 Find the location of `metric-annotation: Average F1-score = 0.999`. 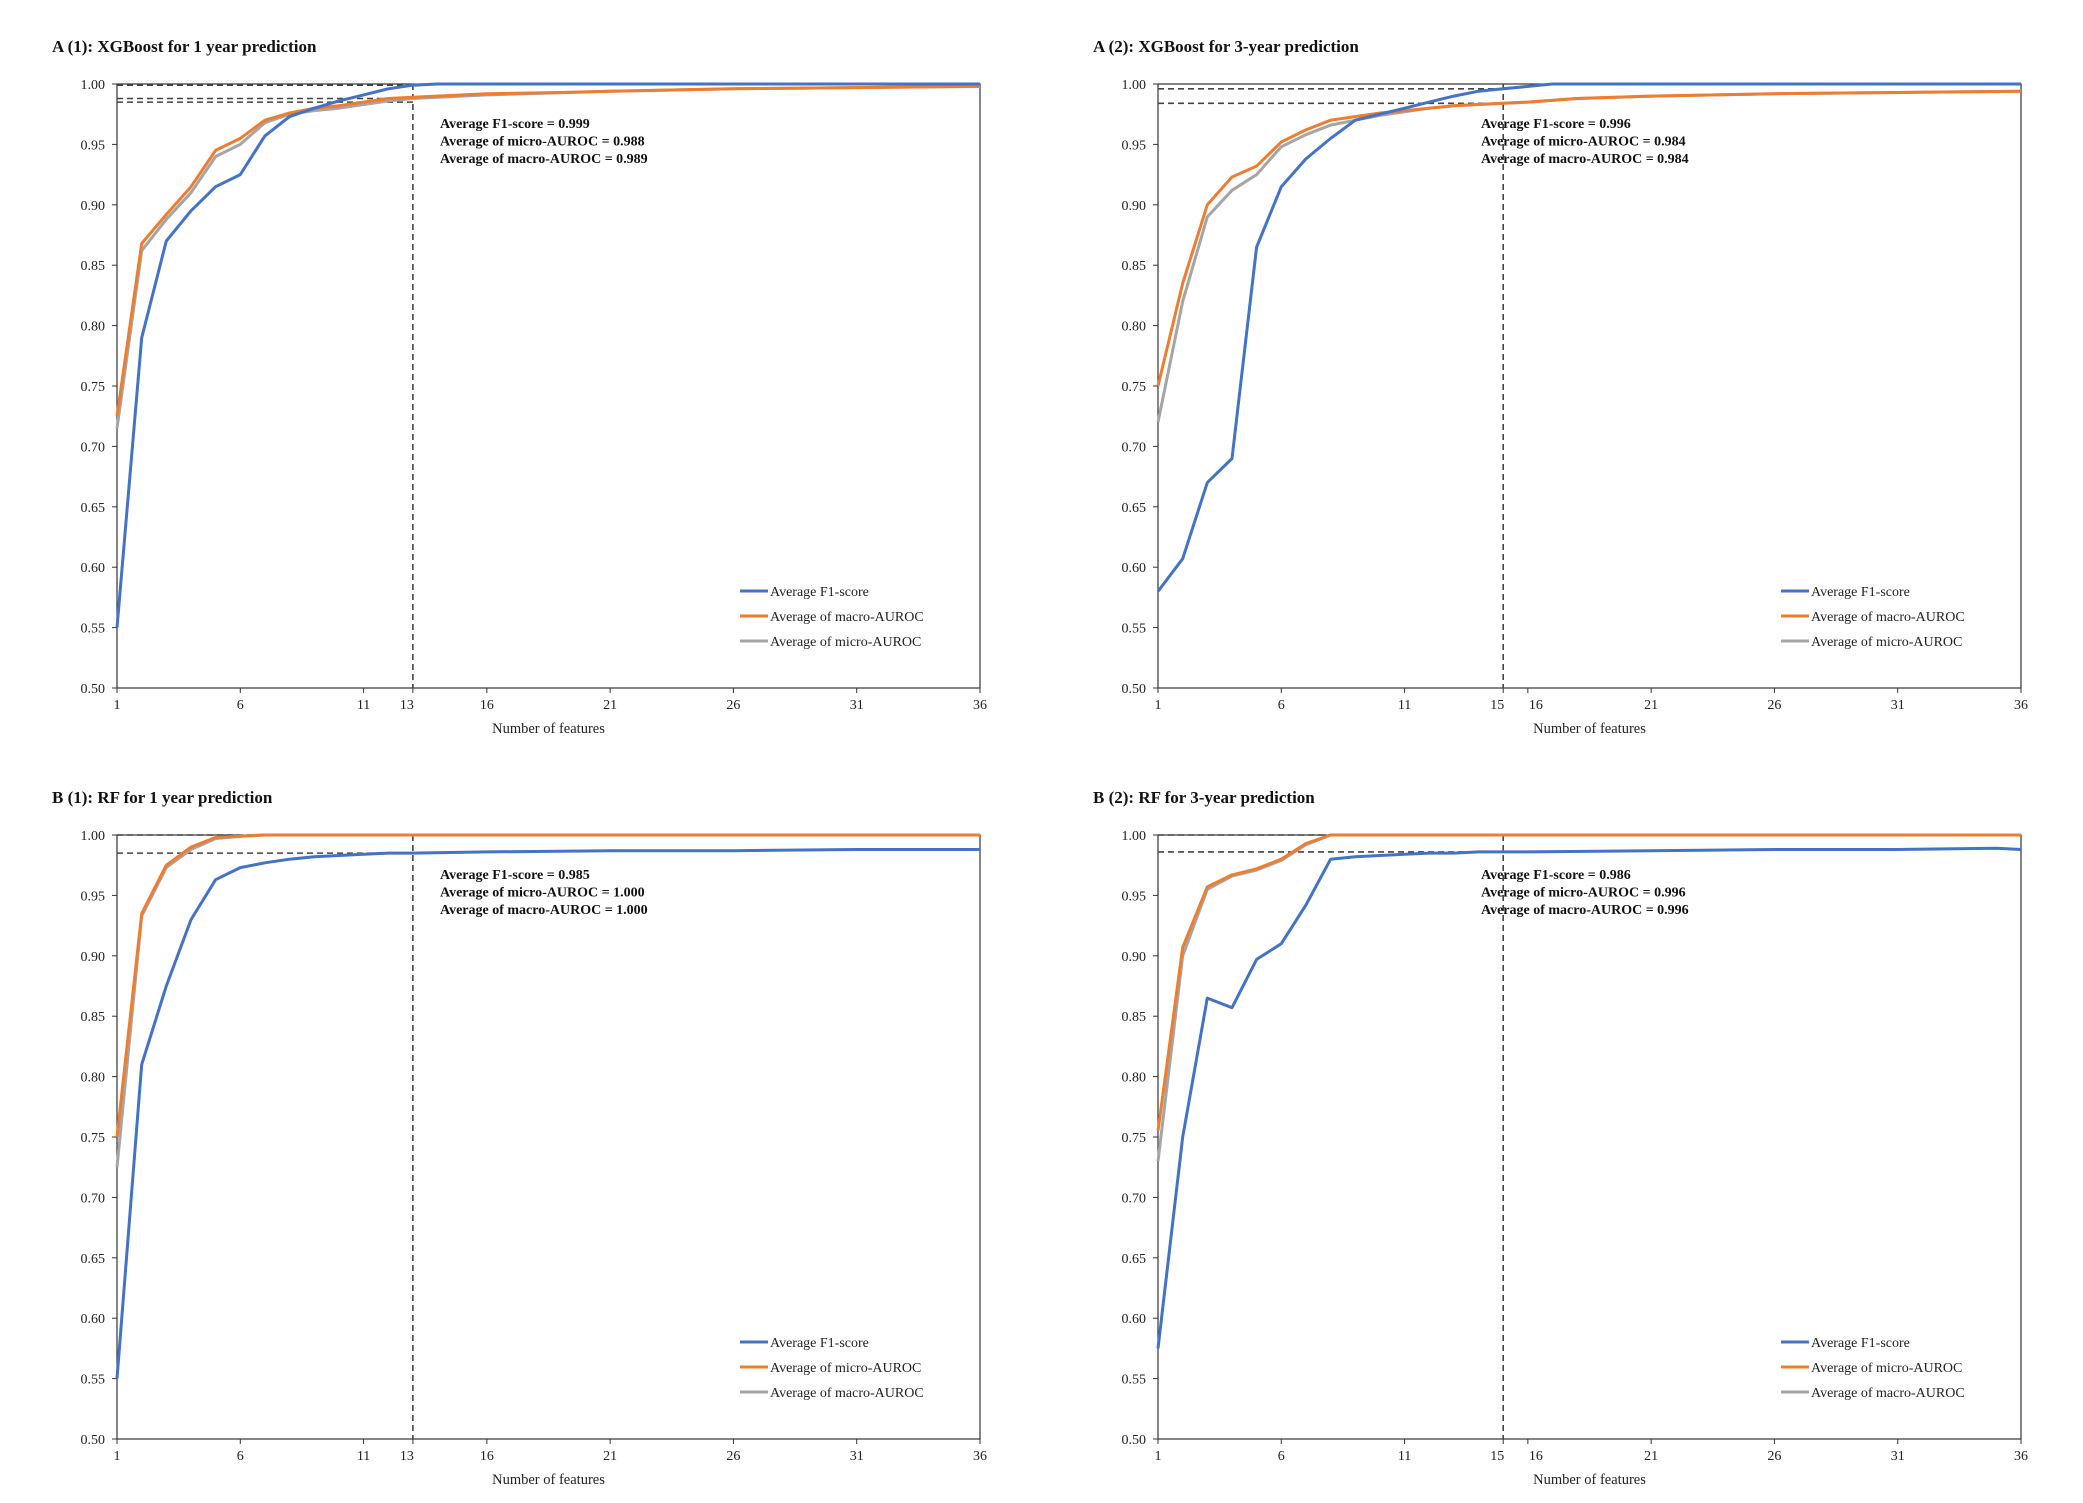

metric-annotation: Average F1-score = 0.999 is located at coordinates (515, 124).